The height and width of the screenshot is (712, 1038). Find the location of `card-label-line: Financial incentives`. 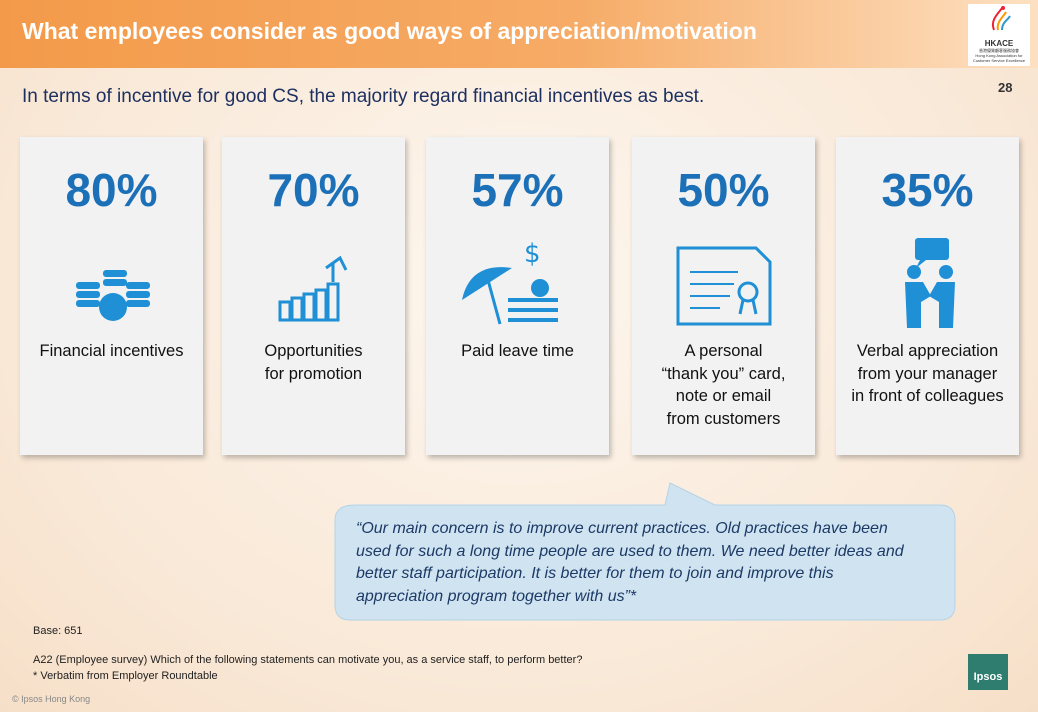

card-label-line: Financial incentives is located at coordinates (111, 351).